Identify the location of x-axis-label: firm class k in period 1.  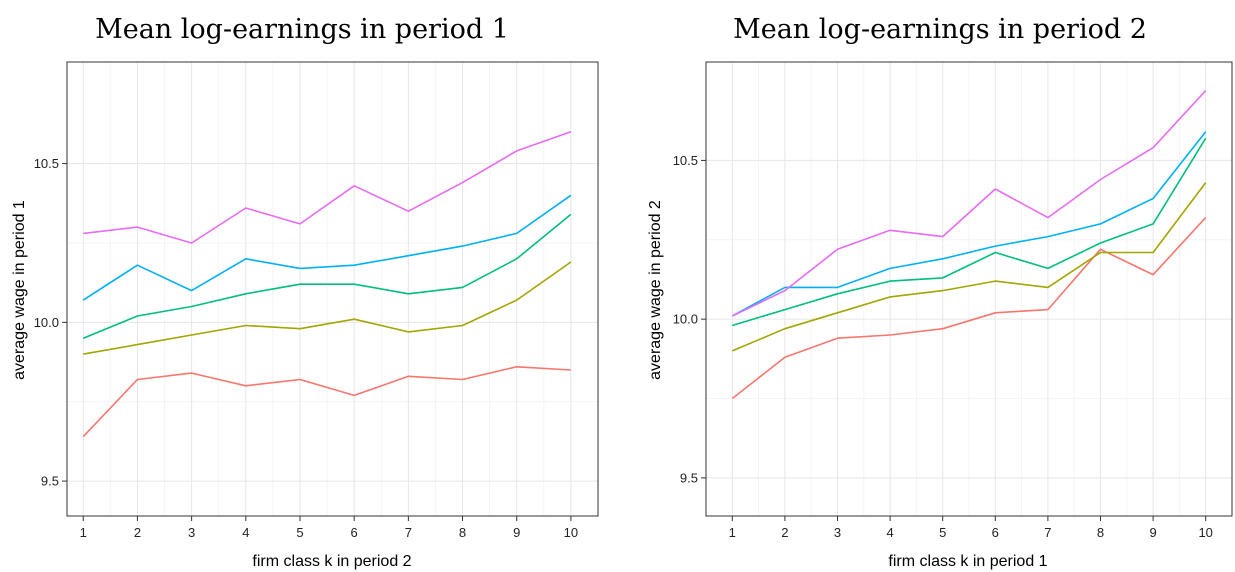
(967, 561).